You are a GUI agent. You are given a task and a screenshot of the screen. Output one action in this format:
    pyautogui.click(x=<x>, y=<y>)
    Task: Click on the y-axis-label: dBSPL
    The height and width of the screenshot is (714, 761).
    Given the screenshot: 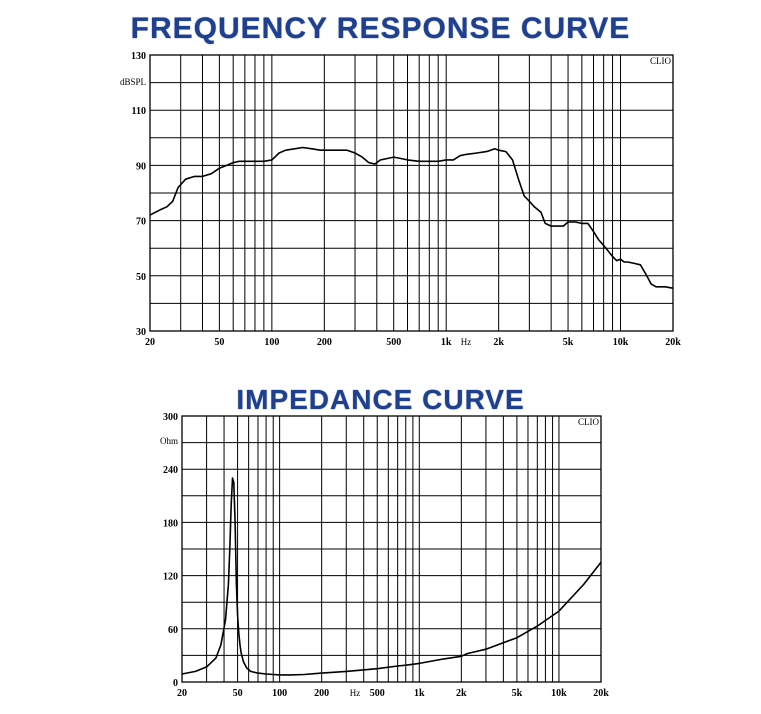 What is the action you would take?
    pyautogui.click(x=133, y=82)
    